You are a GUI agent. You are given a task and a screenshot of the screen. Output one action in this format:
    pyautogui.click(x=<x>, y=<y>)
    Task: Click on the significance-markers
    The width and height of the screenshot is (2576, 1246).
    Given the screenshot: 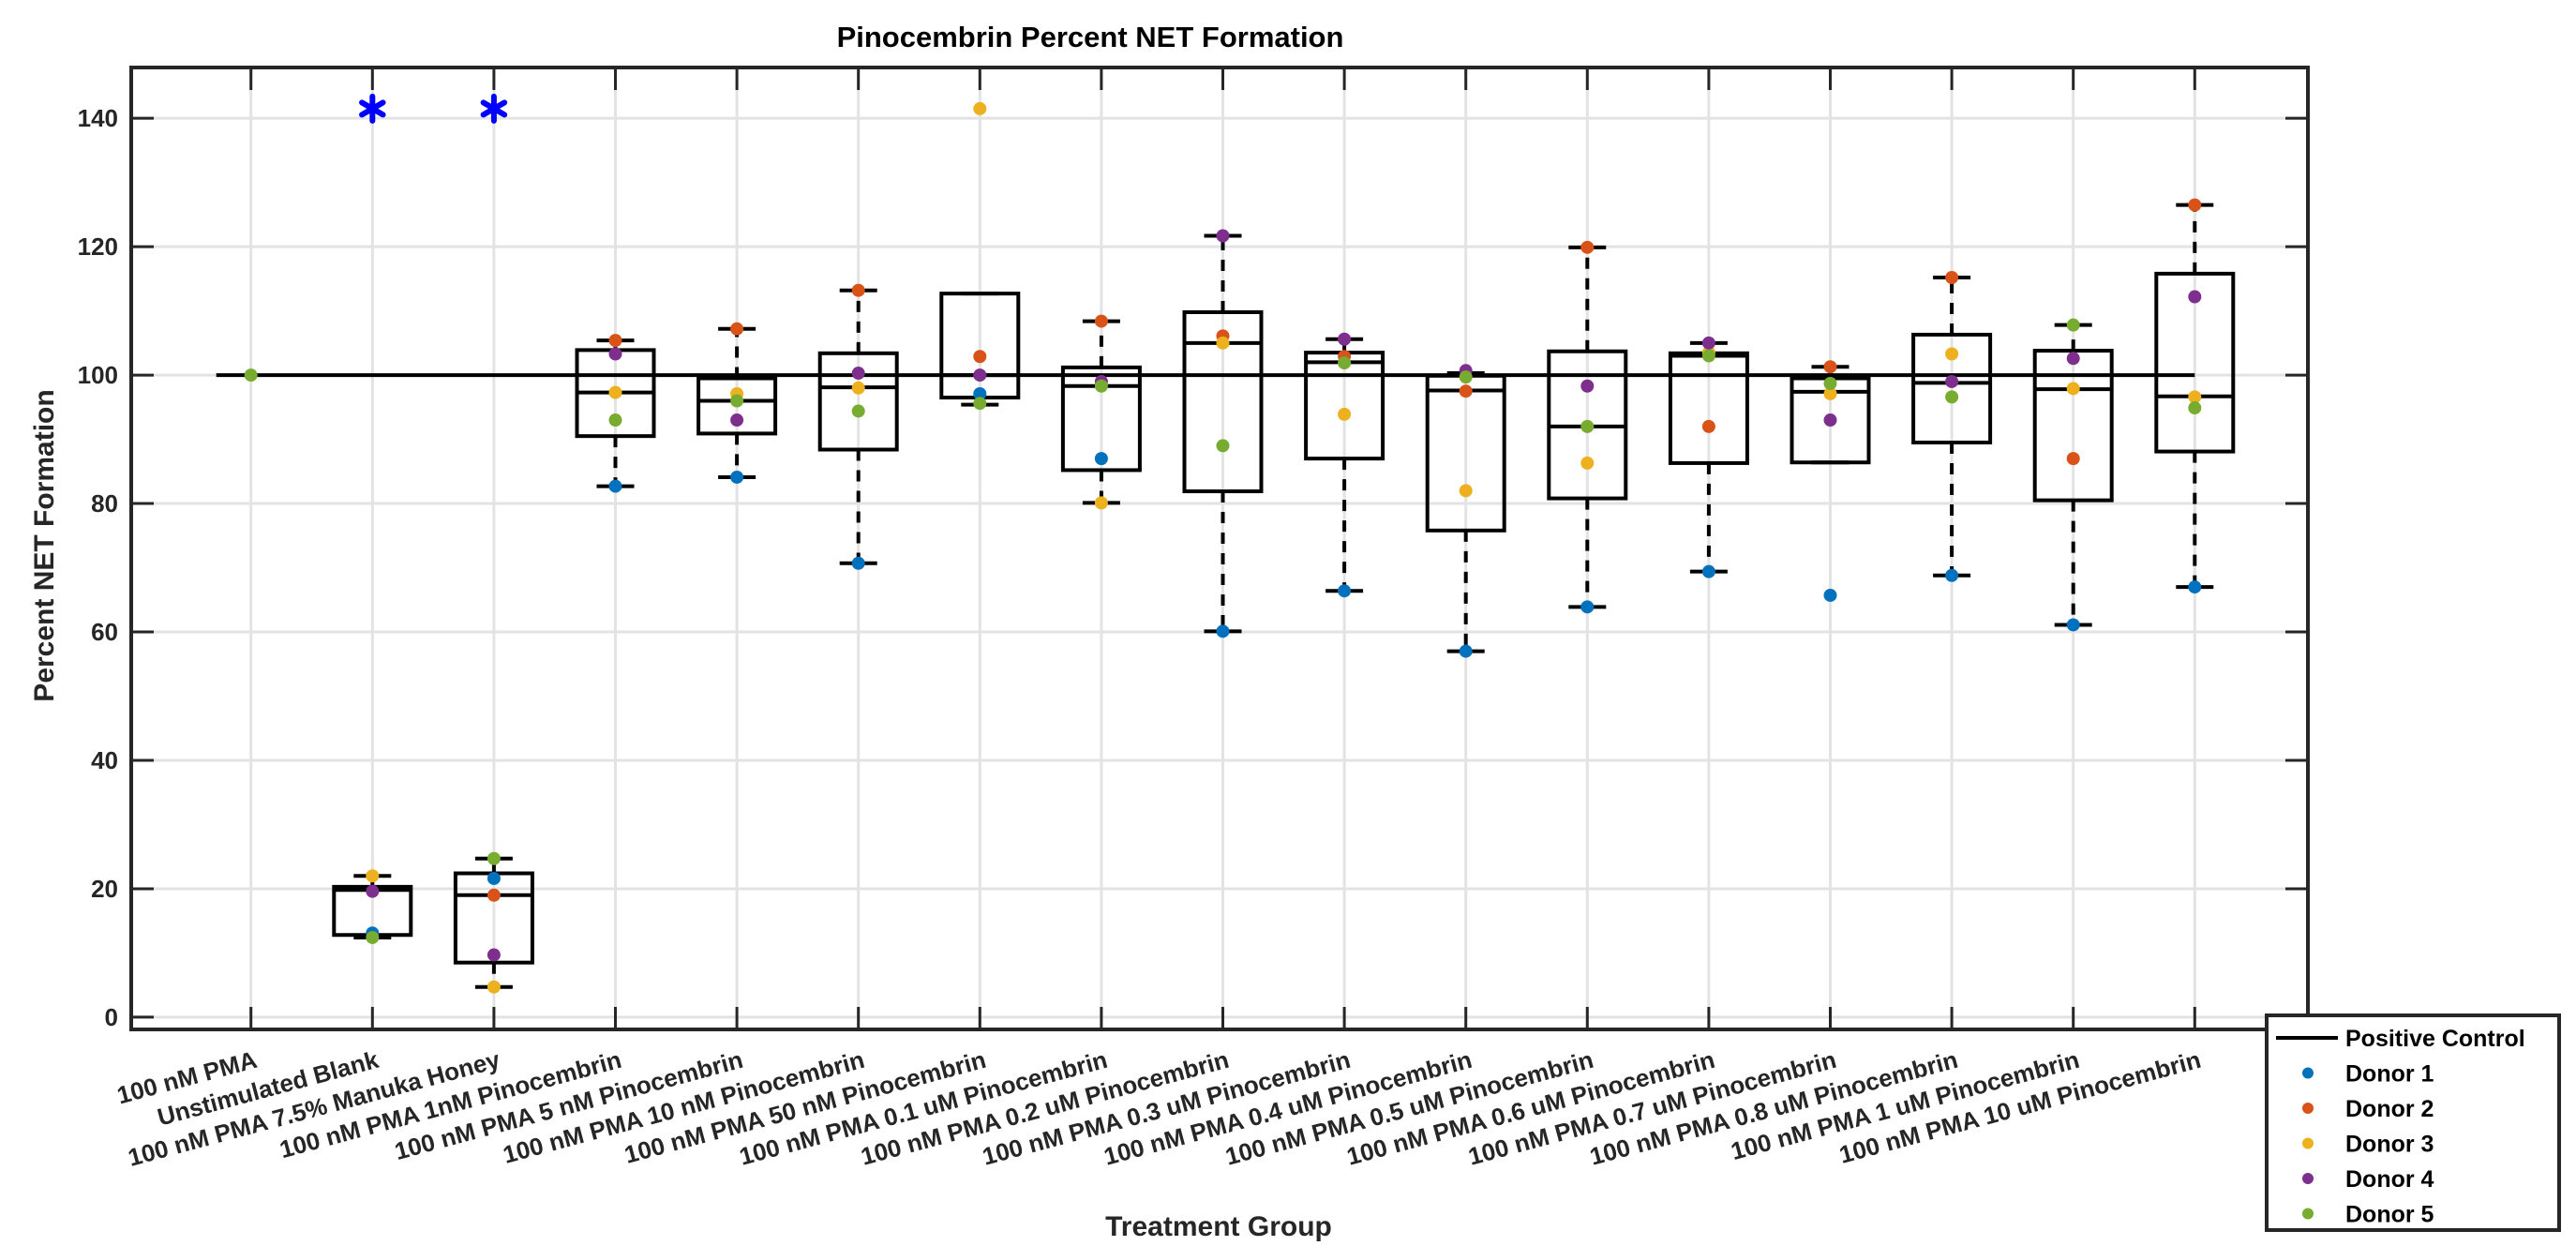 What is the action you would take?
    pyautogui.click(x=433, y=108)
    